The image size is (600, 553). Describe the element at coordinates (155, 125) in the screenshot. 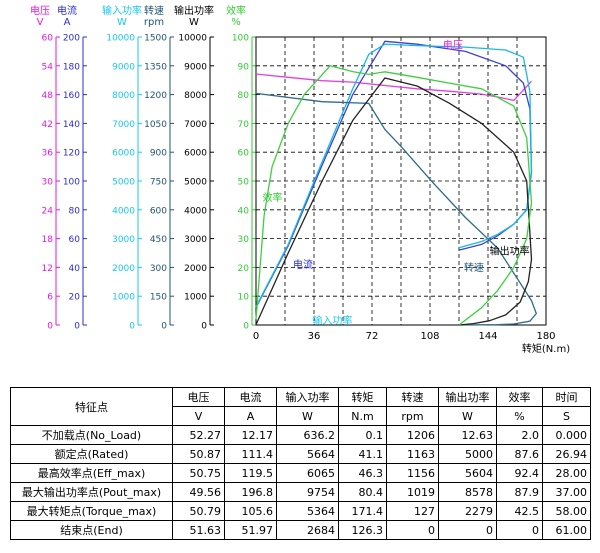

I see `axis-tick-label: 1050` at that location.